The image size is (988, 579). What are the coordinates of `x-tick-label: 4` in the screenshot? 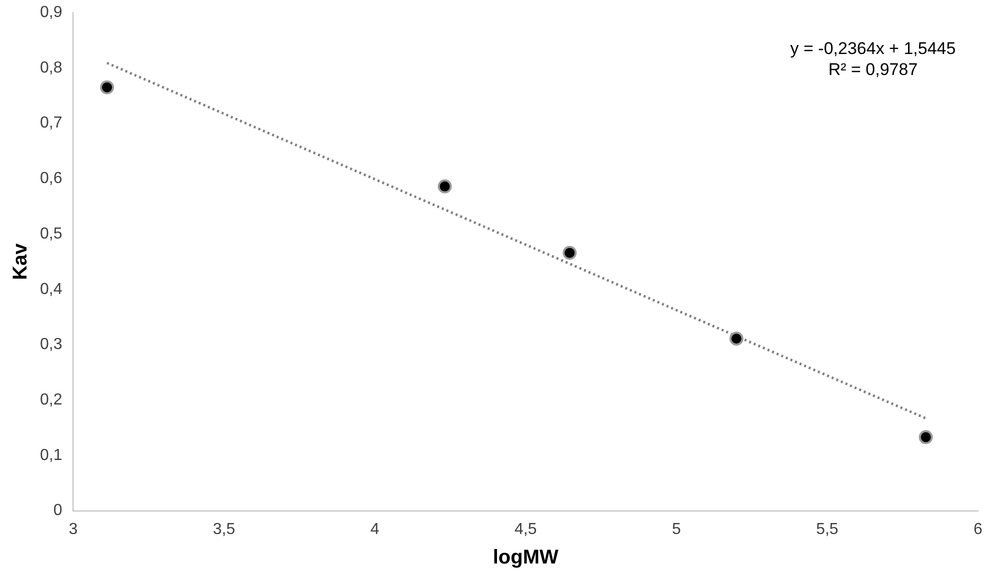 It's located at (375, 529).